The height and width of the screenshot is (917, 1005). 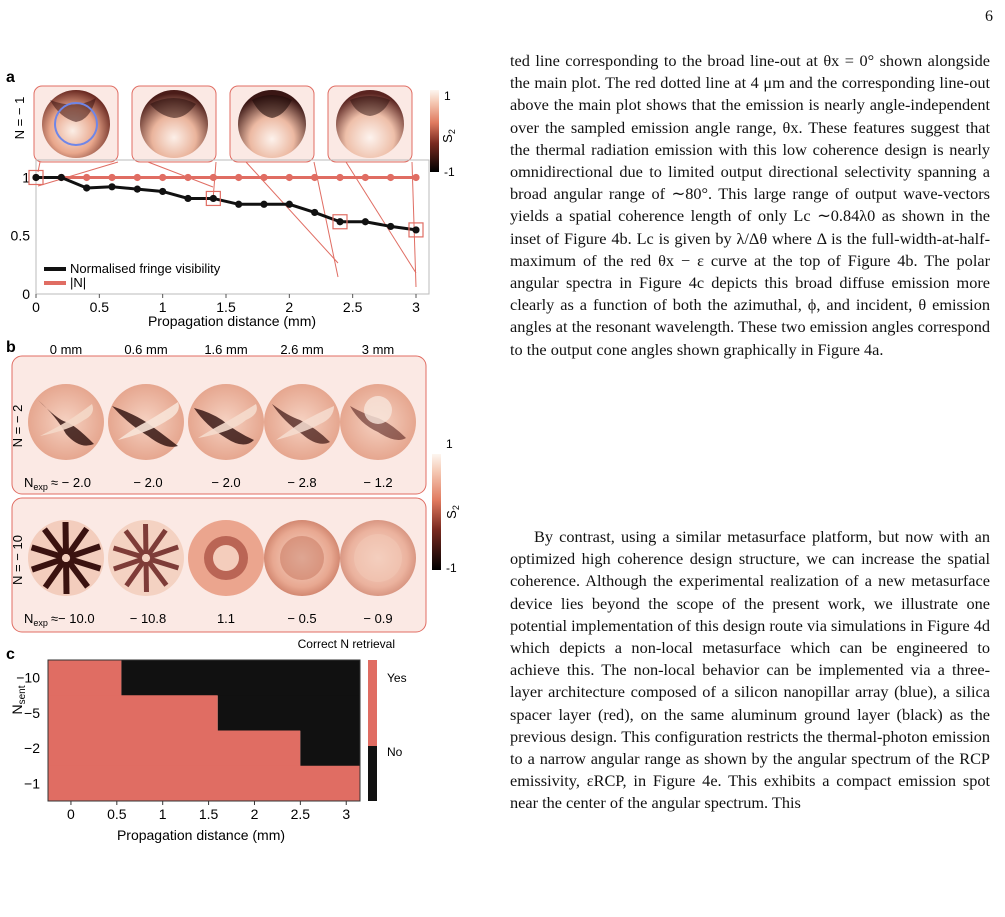 I want to click on panel-b-row-2-value: − 0.9, so click(x=377, y=618).